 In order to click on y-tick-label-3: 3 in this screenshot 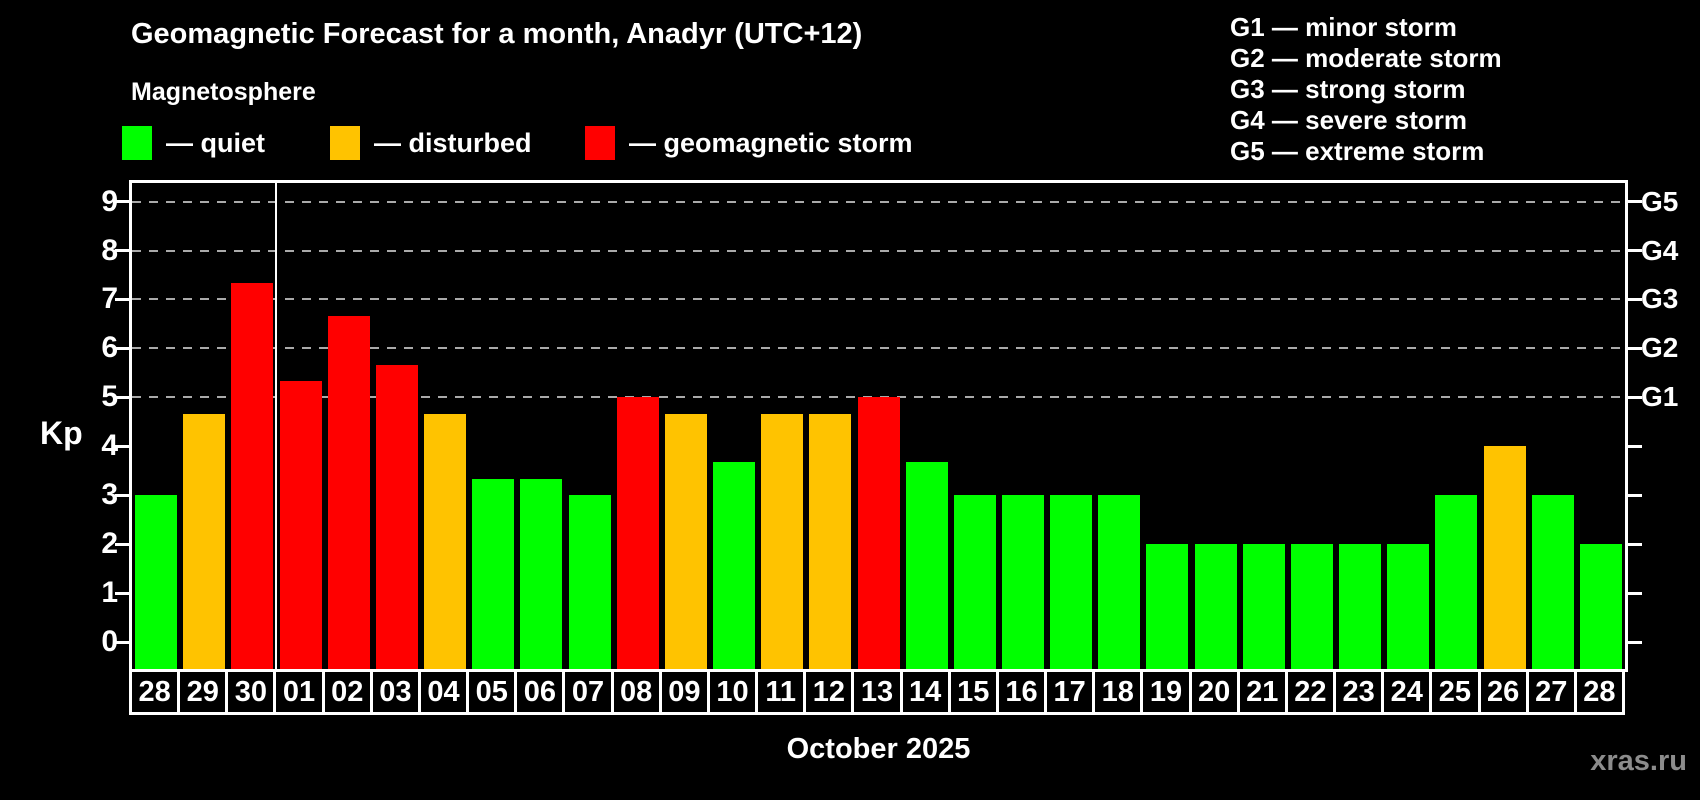, I will do `click(109, 495)`.